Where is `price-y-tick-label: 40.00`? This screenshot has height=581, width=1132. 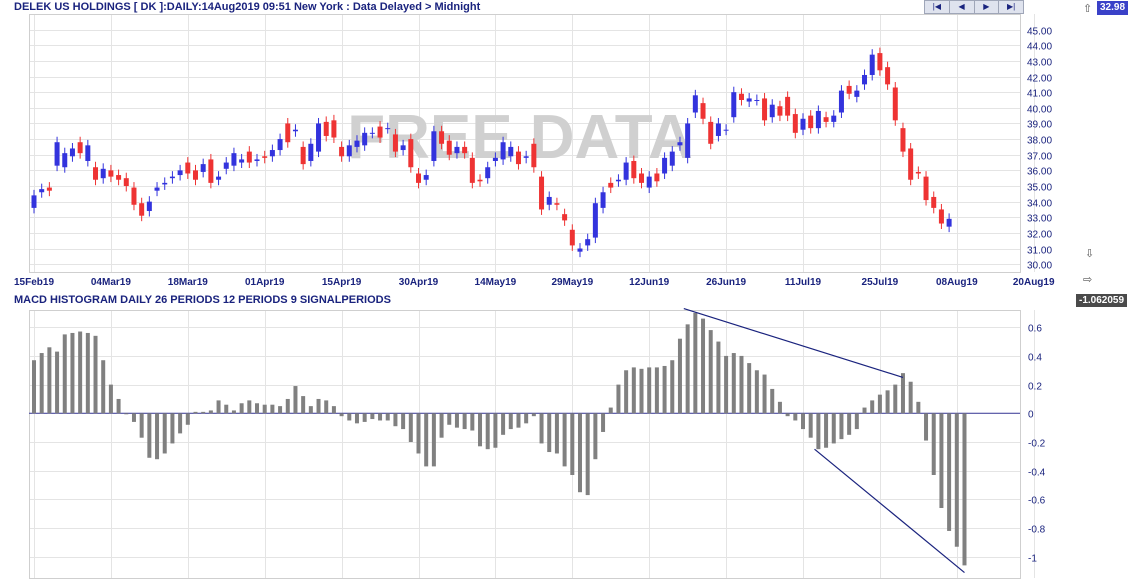 price-y-tick-label: 40.00 is located at coordinates (1039, 110).